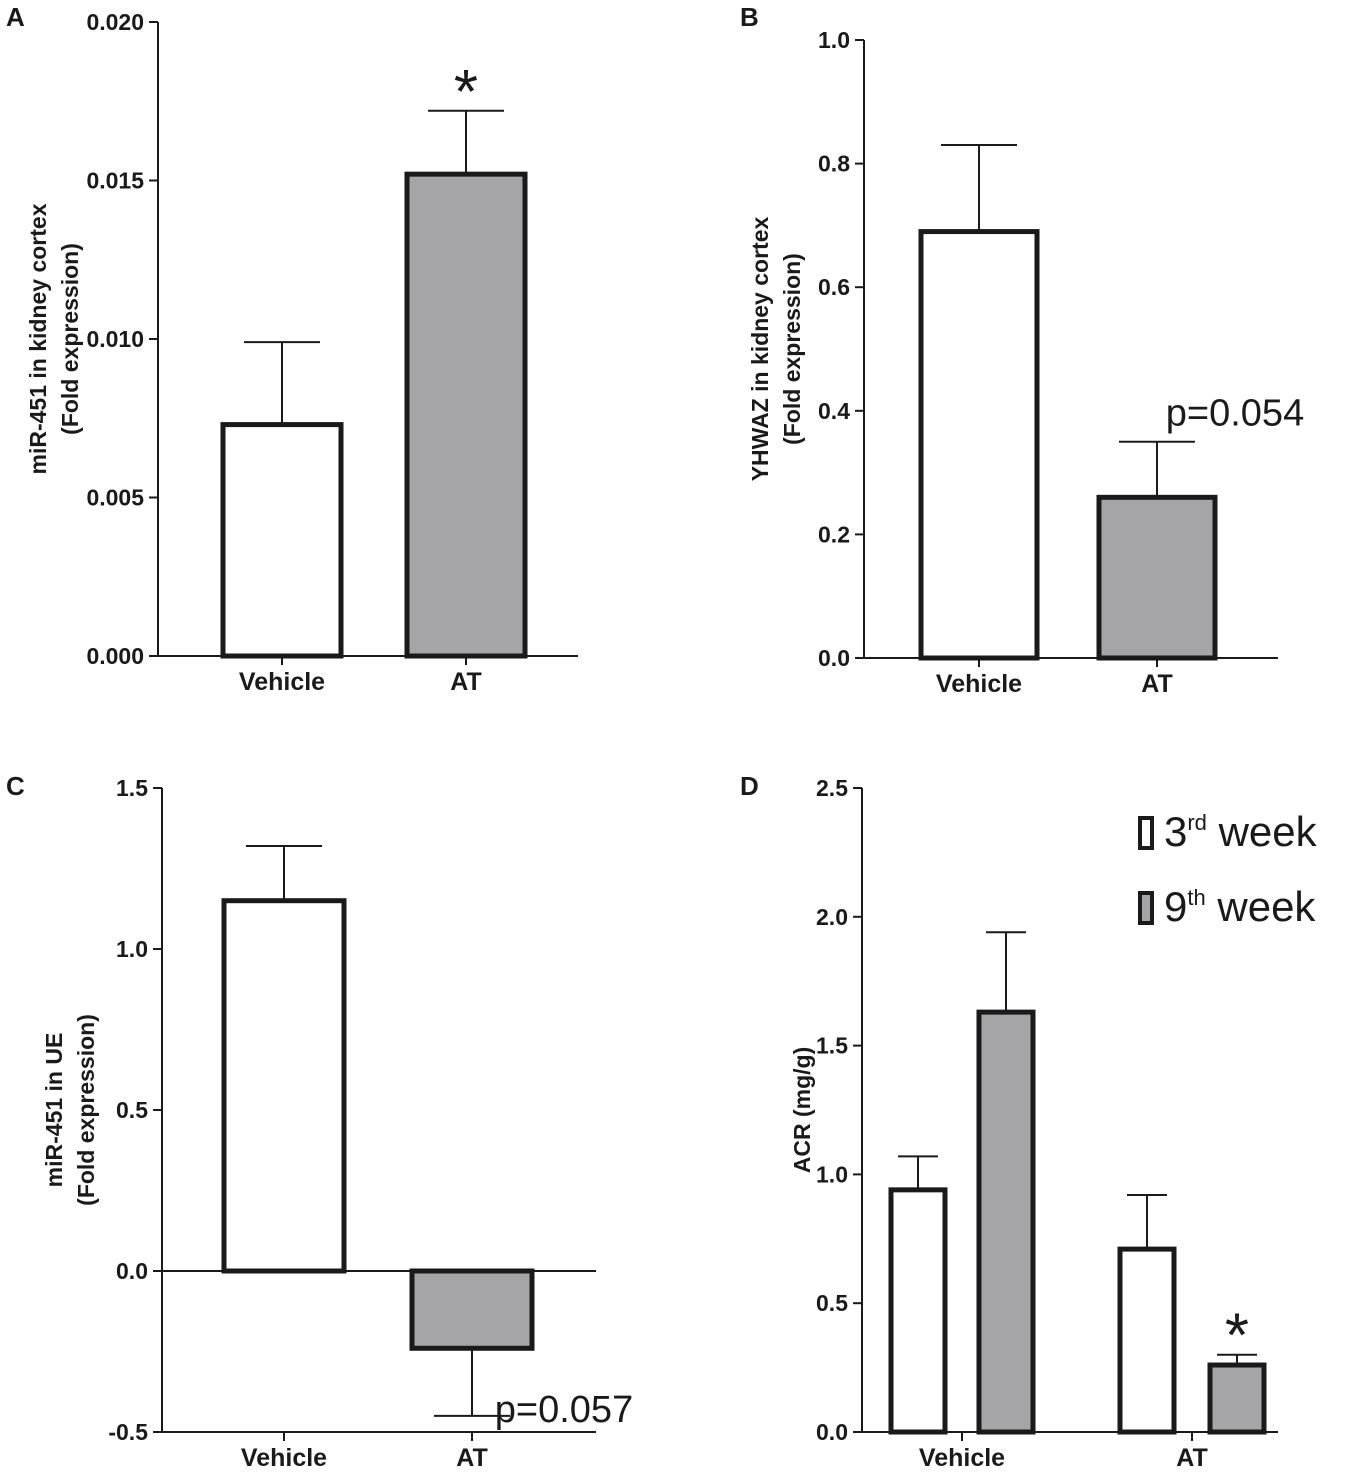 This screenshot has width=1350, height=1474. Describe the element at coordinates (1237, 1398) in the screenshot. I see `bar-at-s2` at that location.